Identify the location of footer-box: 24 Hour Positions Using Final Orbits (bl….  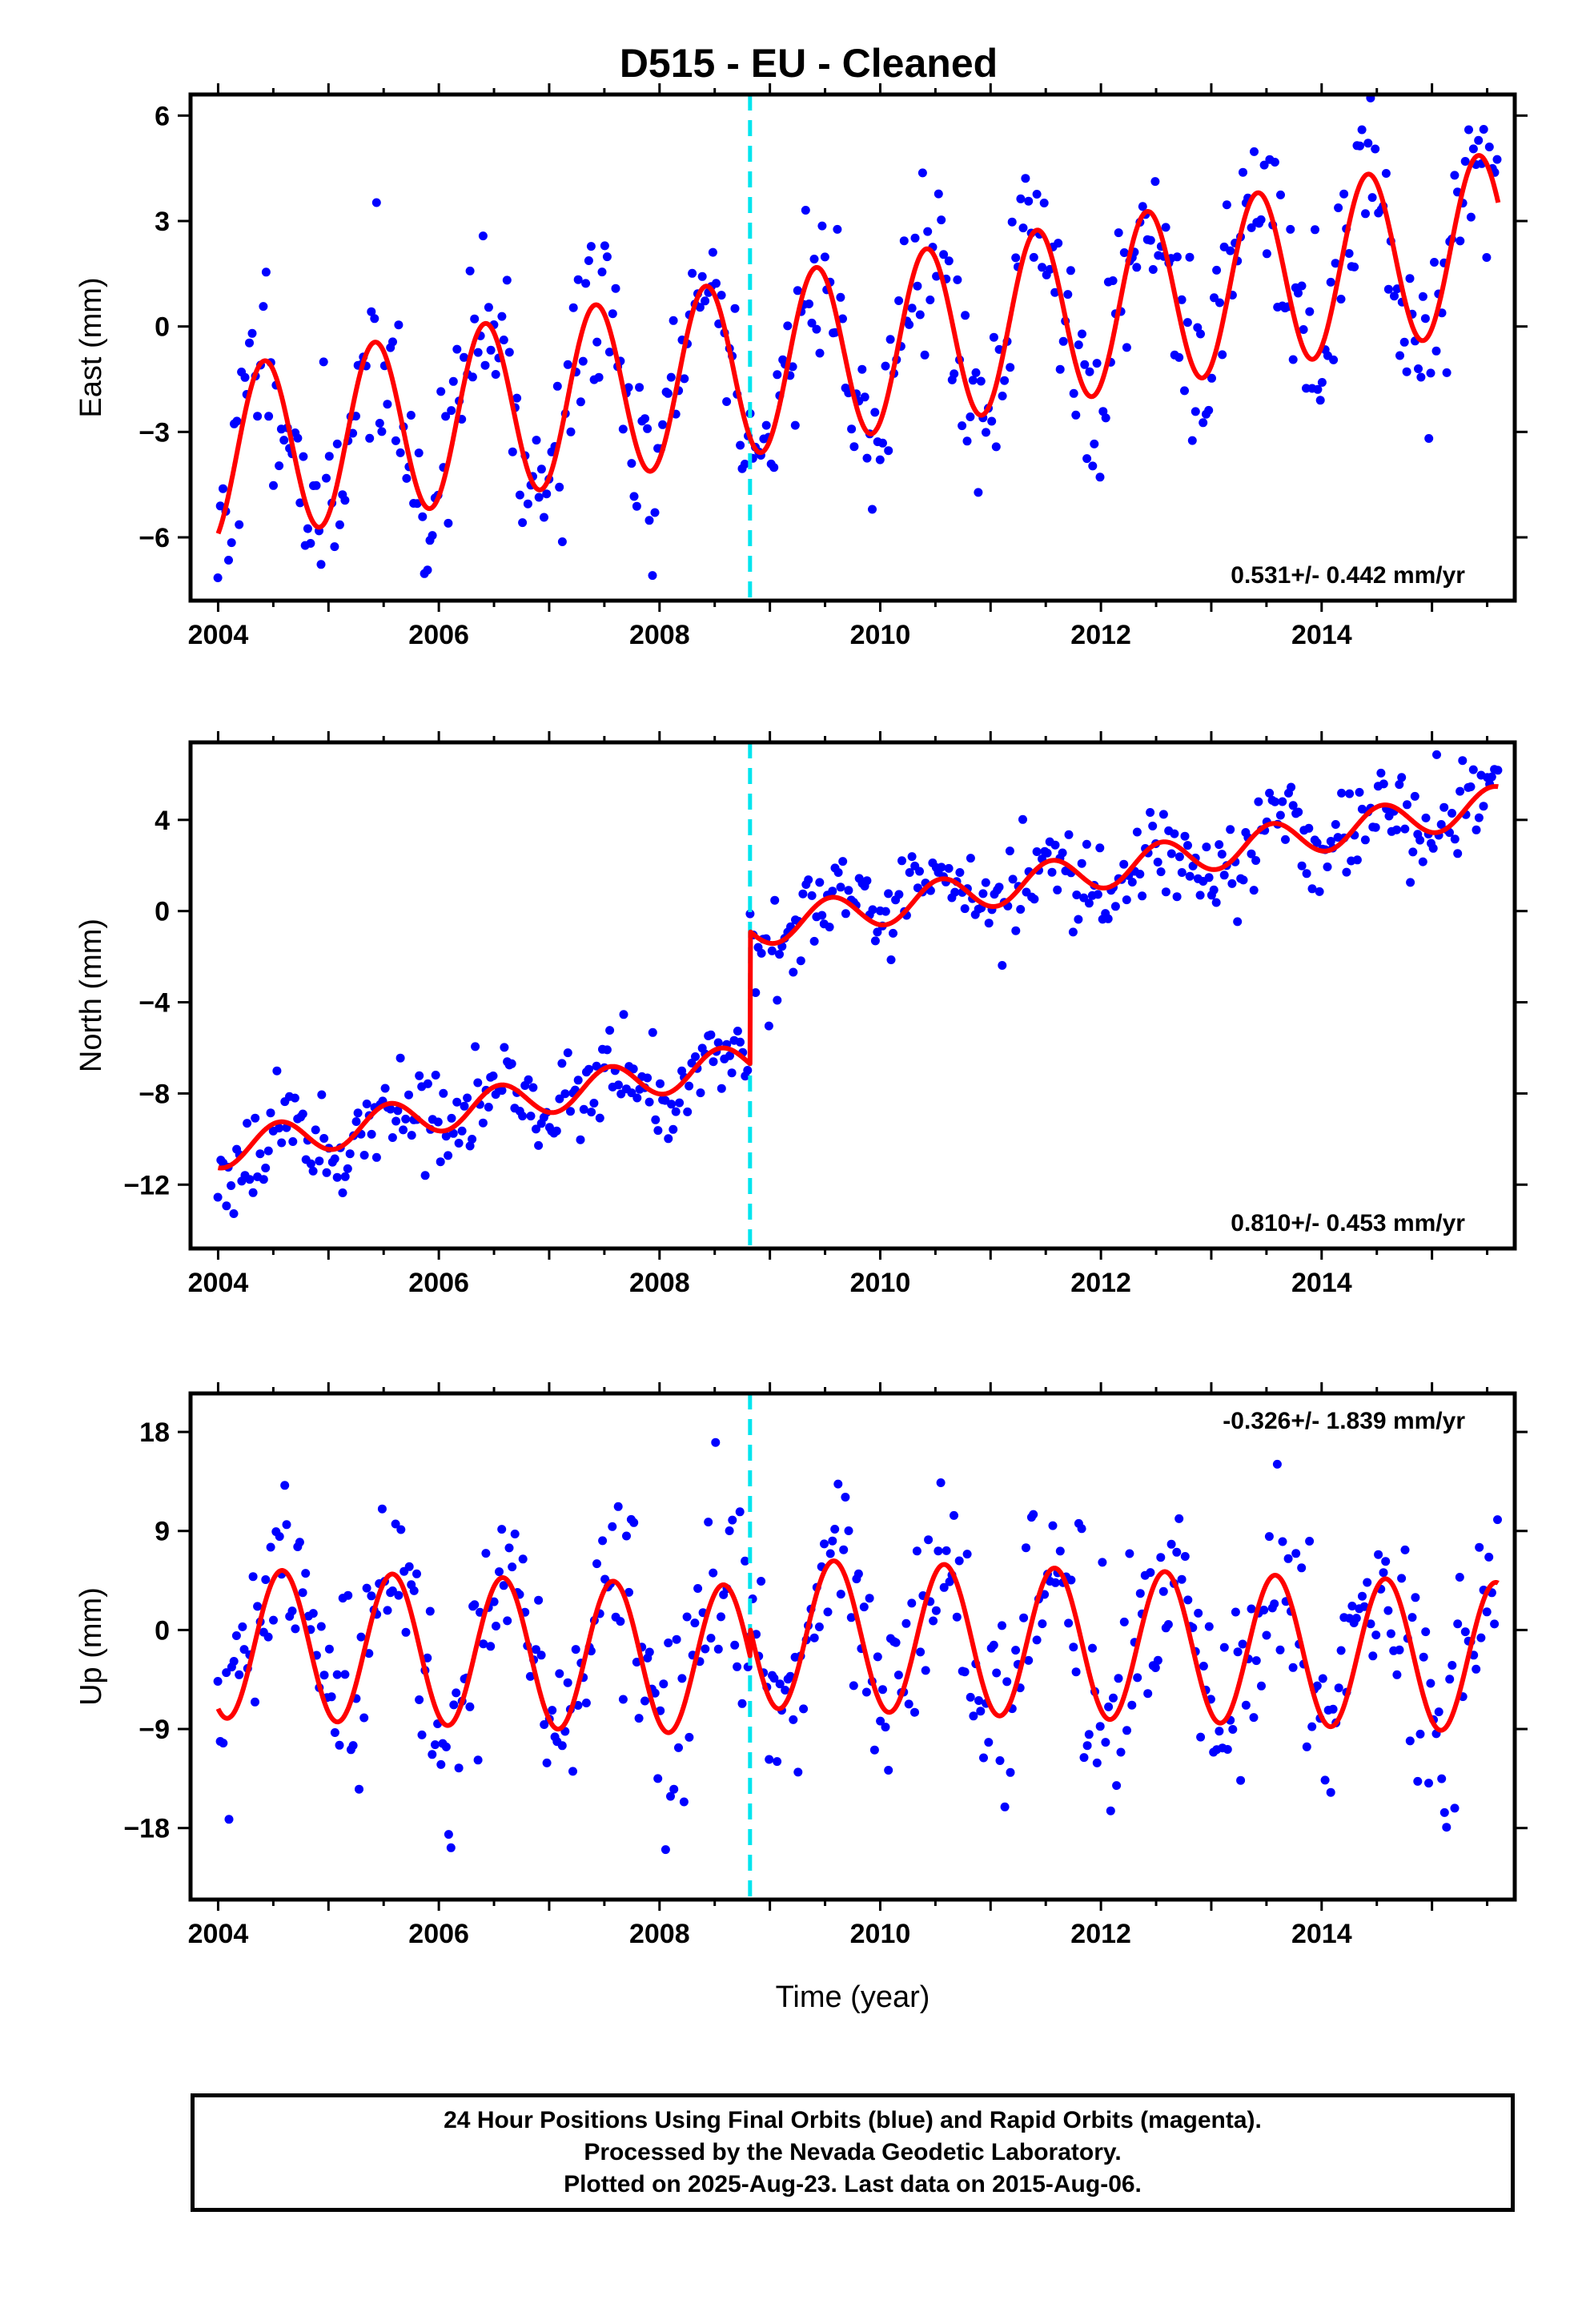
(853, 2152).